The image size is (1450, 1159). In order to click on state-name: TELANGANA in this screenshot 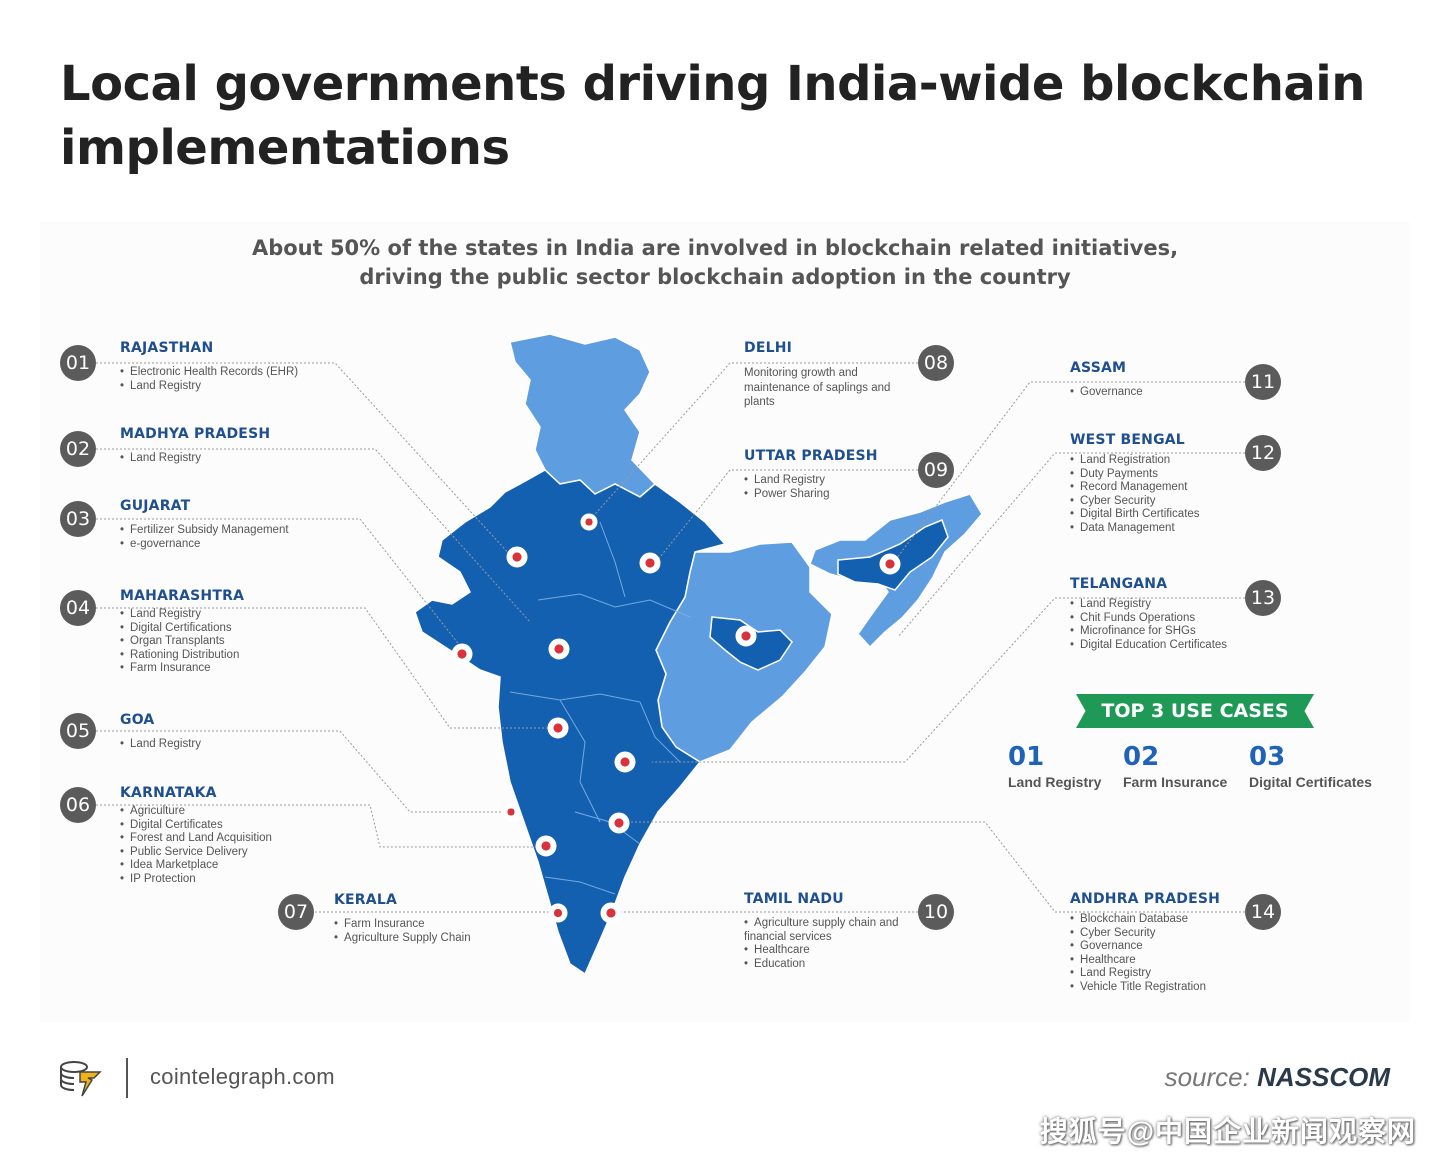, I will do `click(1119, 584)`.